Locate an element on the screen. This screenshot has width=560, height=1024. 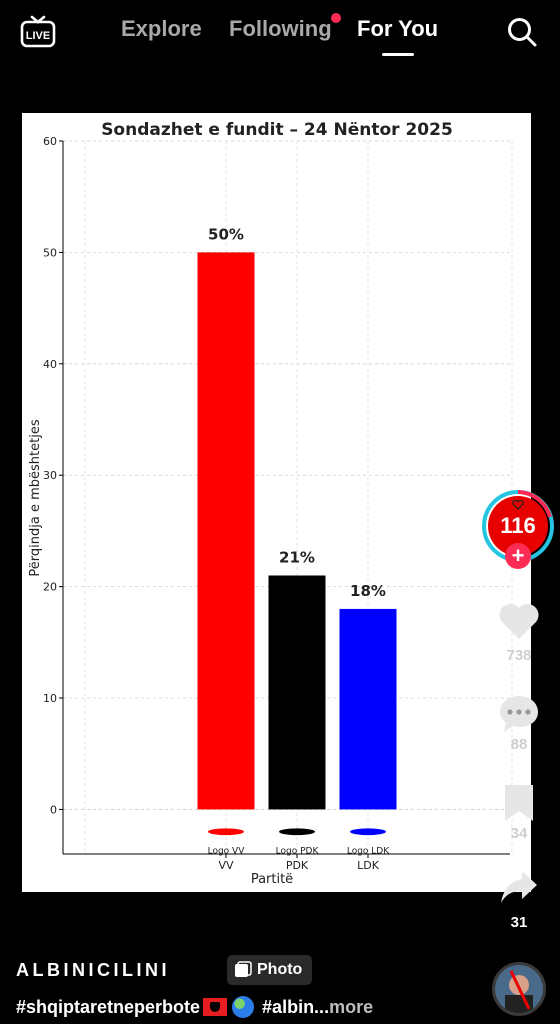
search-icon is located at coordinates (522, 32).